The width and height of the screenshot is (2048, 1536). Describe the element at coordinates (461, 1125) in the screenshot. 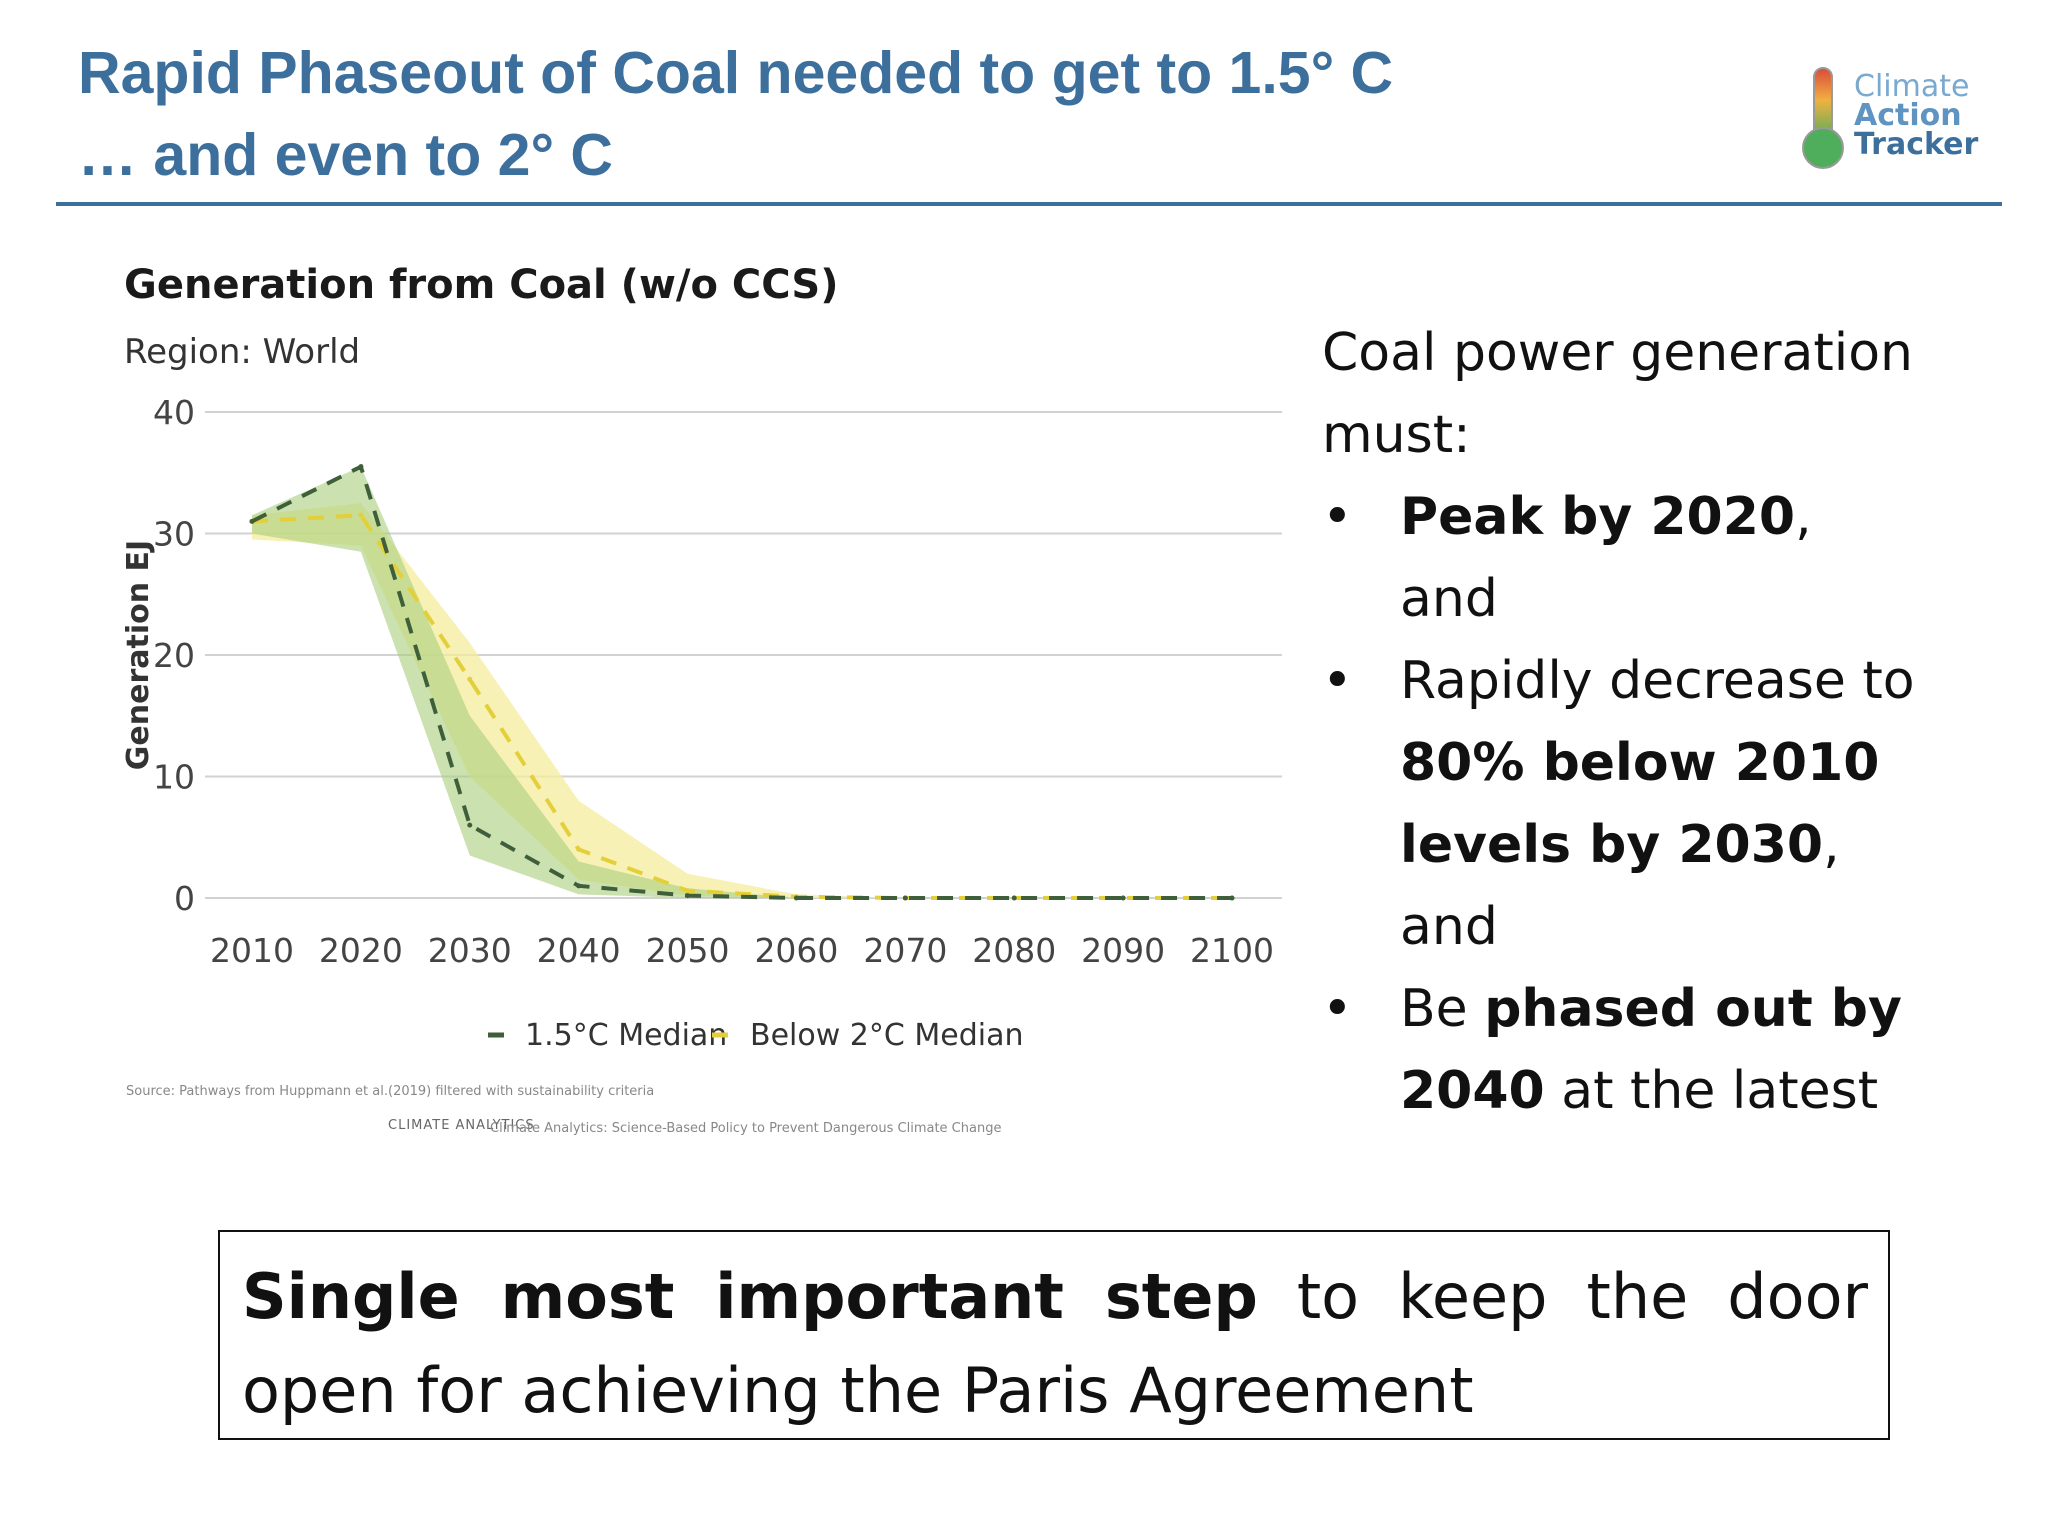

I see `climate-analytics-logo: CLIMATE ANALYTICS` at that location.